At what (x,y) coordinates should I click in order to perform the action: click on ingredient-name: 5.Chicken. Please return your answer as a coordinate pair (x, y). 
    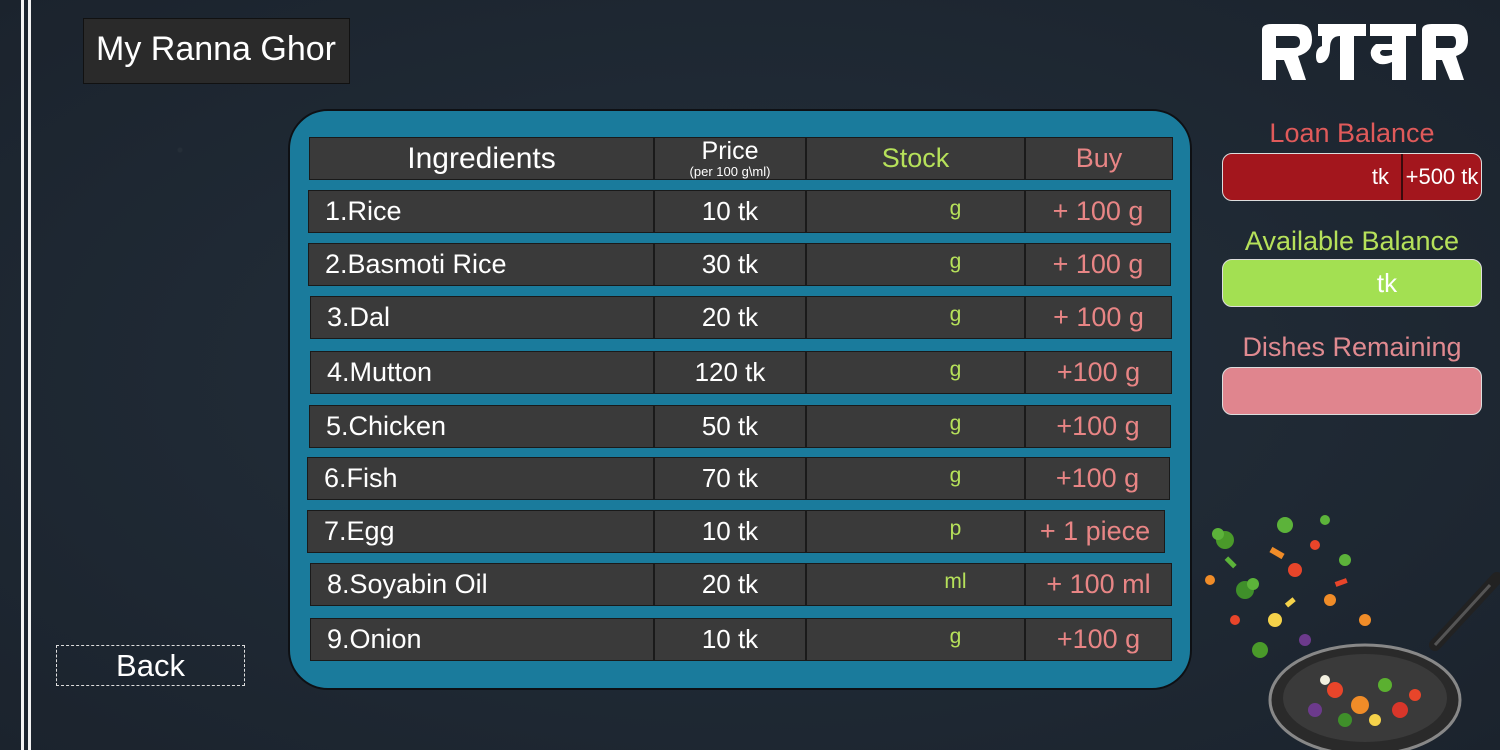
    Looking at the image, I should click on (481, 426).